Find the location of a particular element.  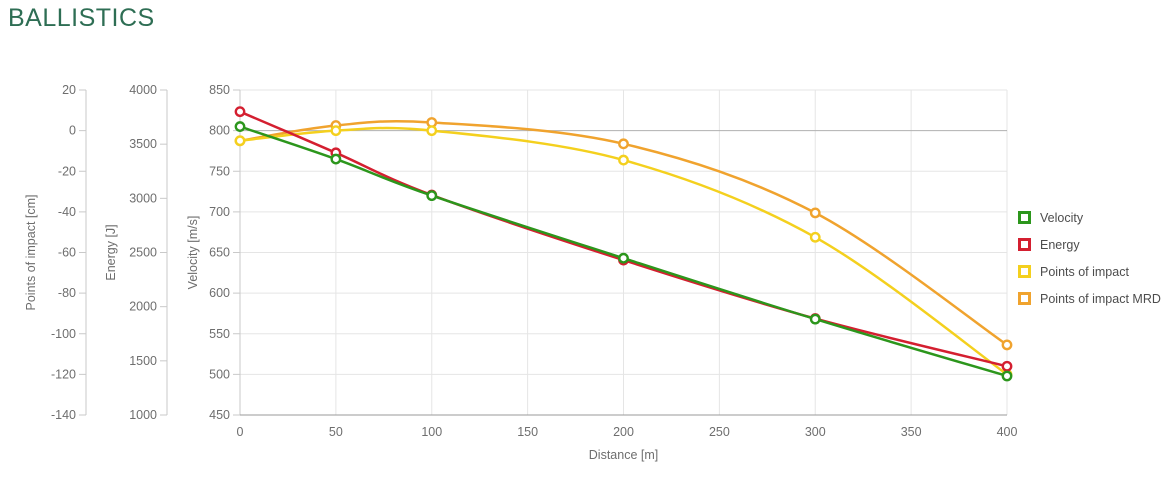

tick-label: 200 is located at coordinates (623, 432).